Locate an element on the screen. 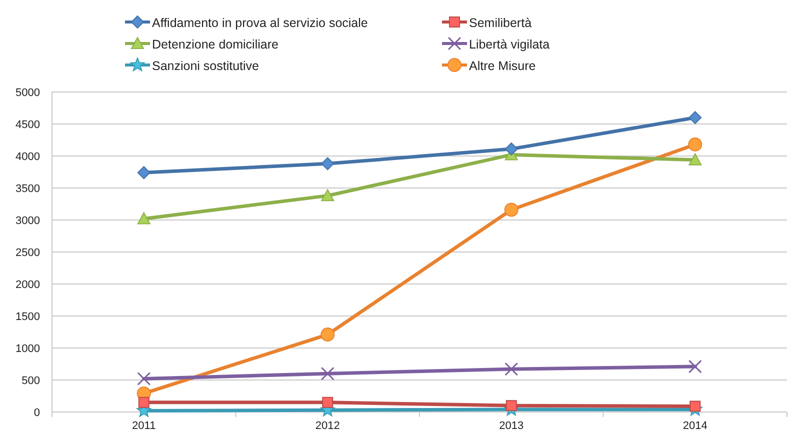 The width and height of the screenshot is (795, 435). y-tick-label: 1500 is located at coordinates (28, 317).